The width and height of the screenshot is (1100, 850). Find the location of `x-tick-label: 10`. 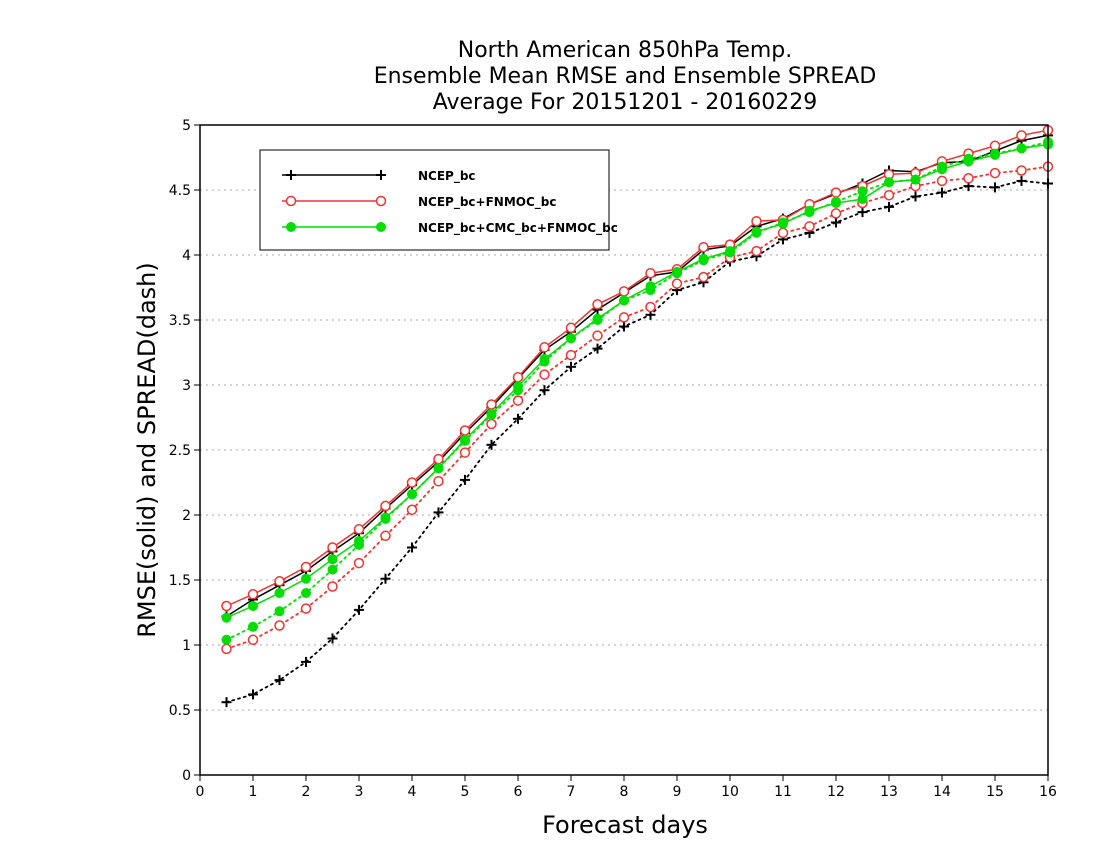

x-tick-label: 10 is located at coordinates (730, 792).